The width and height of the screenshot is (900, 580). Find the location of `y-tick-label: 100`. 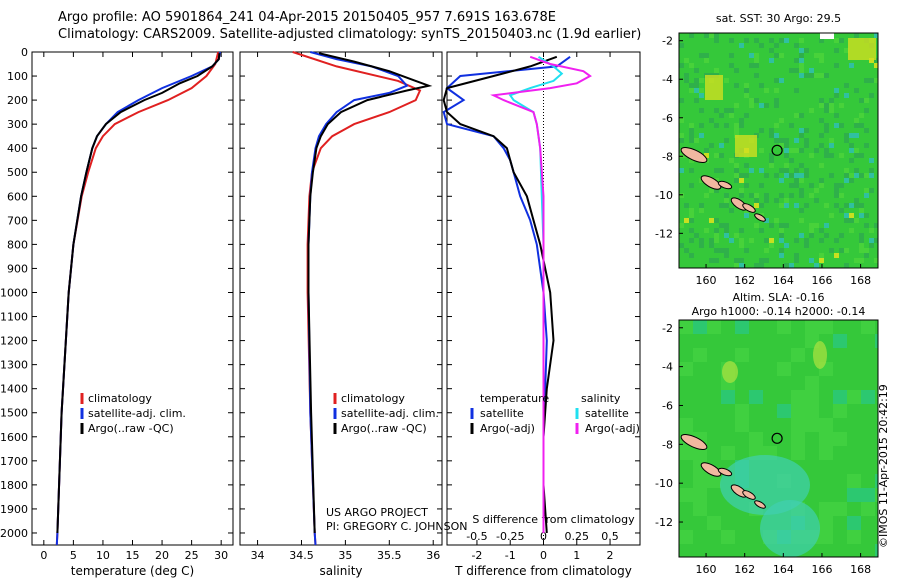

y-tick-label: 100 is located at coordinates (17, 76).